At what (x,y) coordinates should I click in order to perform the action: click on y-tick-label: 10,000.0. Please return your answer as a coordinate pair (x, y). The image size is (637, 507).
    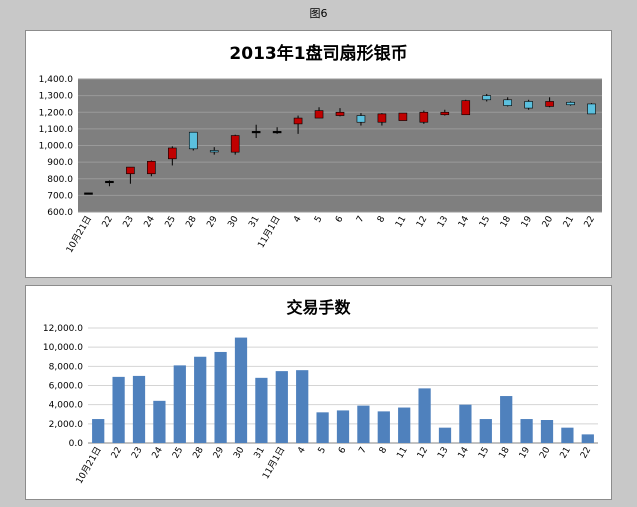
    Looking at the image, I should click on (63, 348).